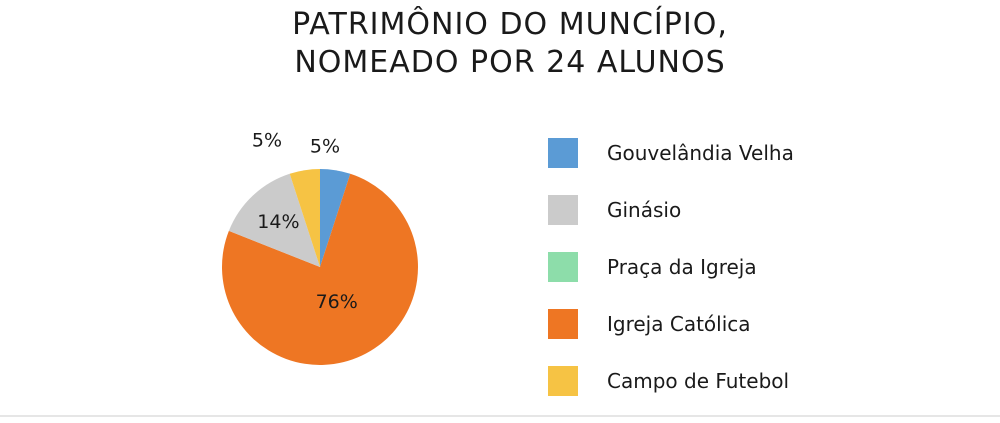  Describe the element at coordinates (304, 218) in the screenshot. I see `pie-slice-campo-de-futebol` at that location.